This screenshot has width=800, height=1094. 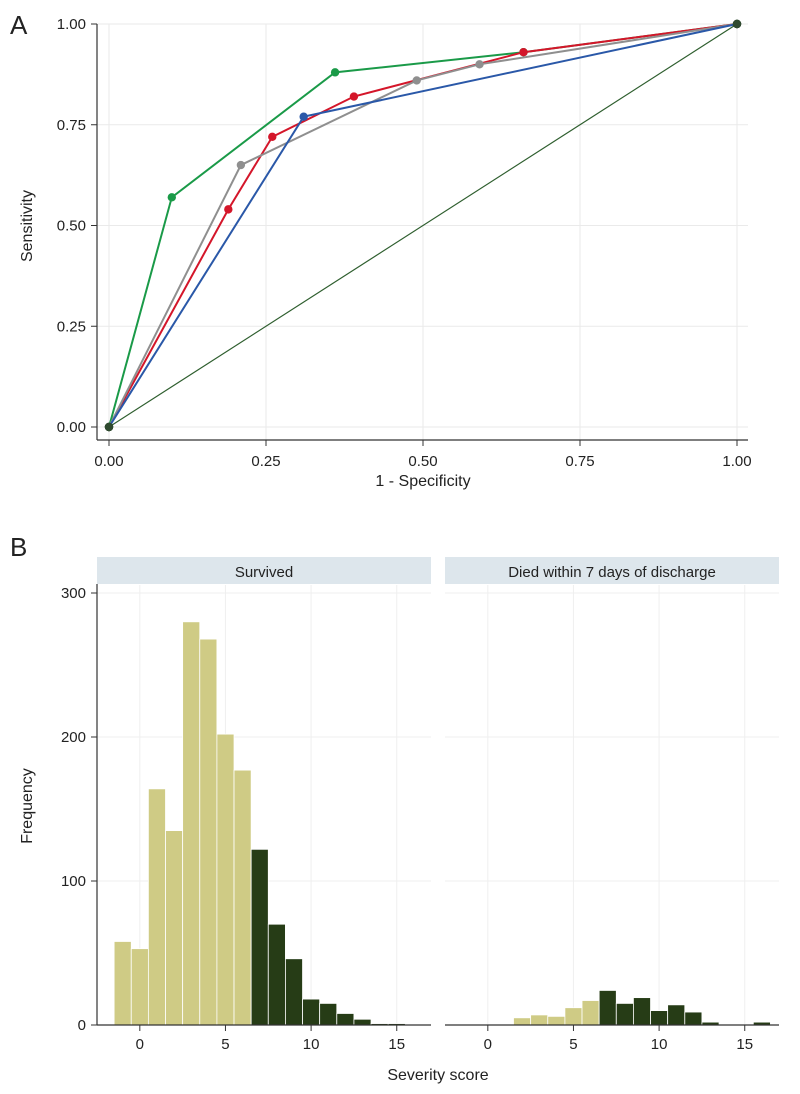 I want to click on strip-died-bg, so click(x=612, y=570).